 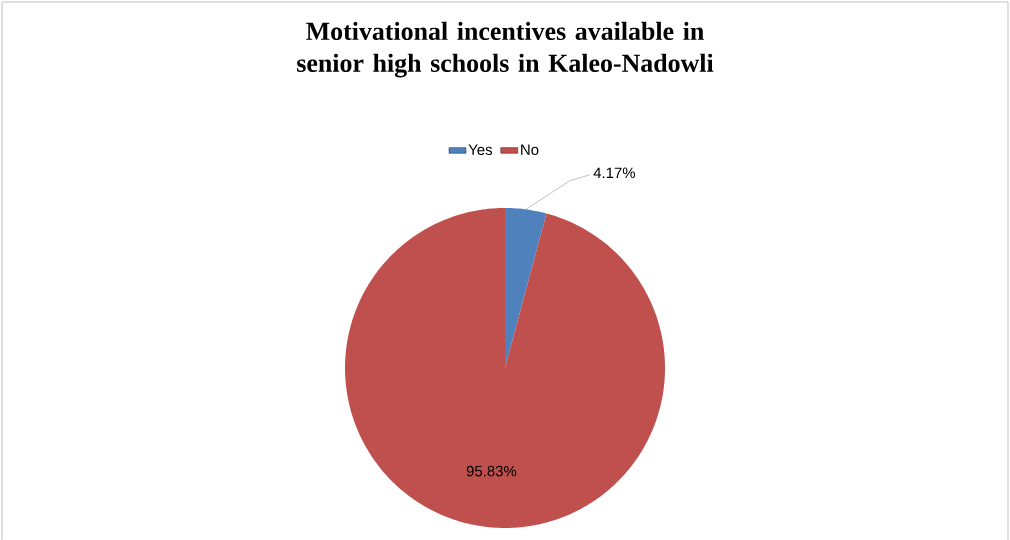 What do you see at coordinates (480, 149) in the screenshot?
I see `legend-label: Yes` at bounding box center [480, 149].